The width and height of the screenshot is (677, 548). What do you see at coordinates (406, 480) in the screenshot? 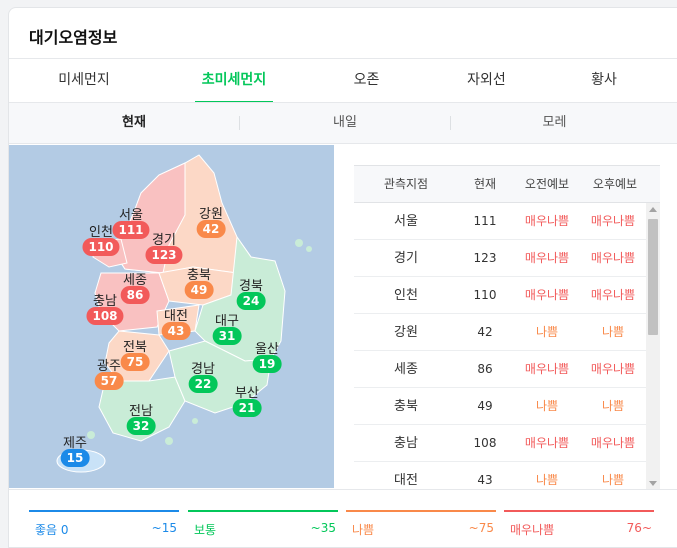
I see `station-name: 대전` at bounding box center [406, 480].